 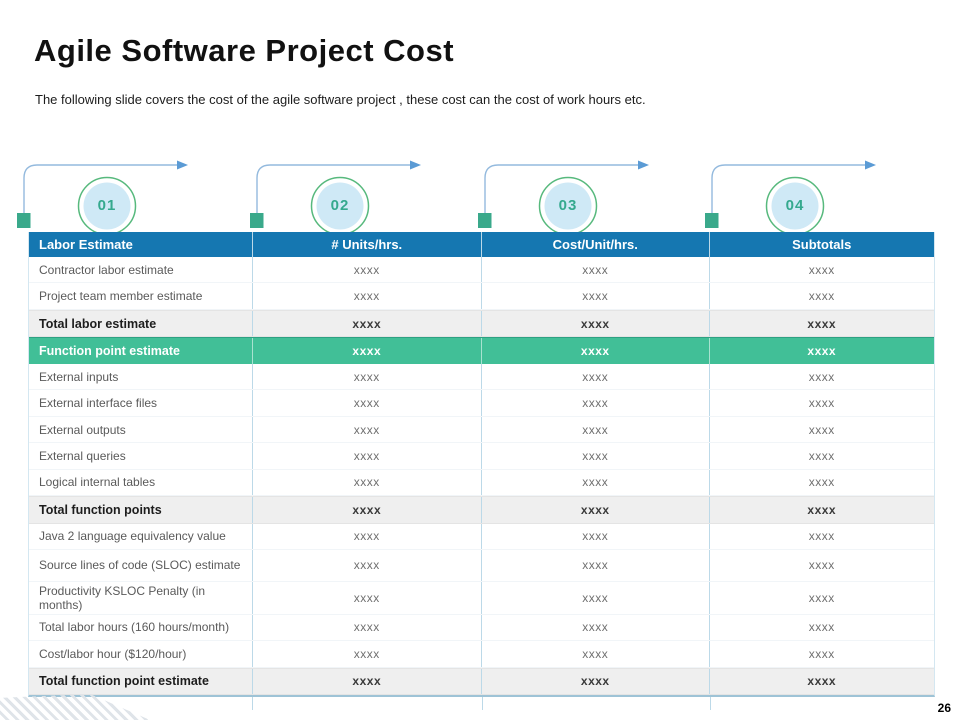 What do you see at coordinates (141, 351) in the screenshot?
I see `row-label: Function point estimate` at bounding box center [141, 351].